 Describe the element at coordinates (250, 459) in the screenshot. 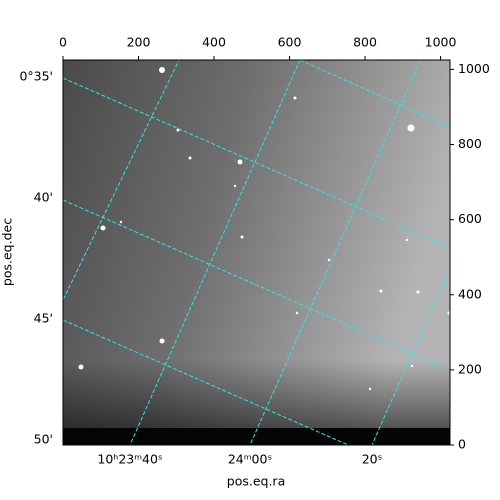

I see `ra-tick-label: 24ᵐ00ˢ` at that location.